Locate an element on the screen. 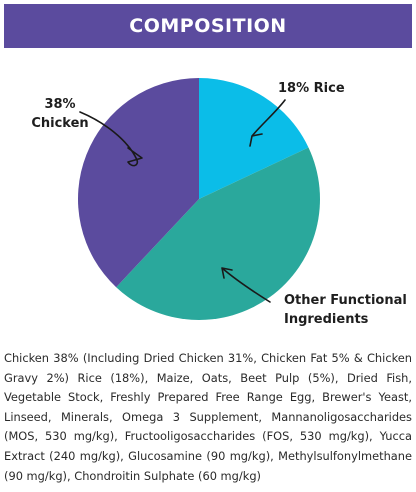 This screenshot has width=416, height=492. label-line: Ingredients is located at coordinates (326, 319).